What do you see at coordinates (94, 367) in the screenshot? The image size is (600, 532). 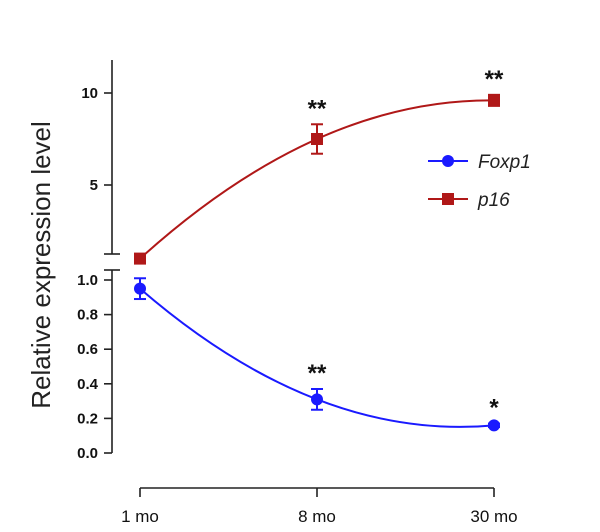 I see `y-axis-lower-ticks: 0.0 0.2 0.4 0.6 0.8 1.0` at bounding box center [94, 367].